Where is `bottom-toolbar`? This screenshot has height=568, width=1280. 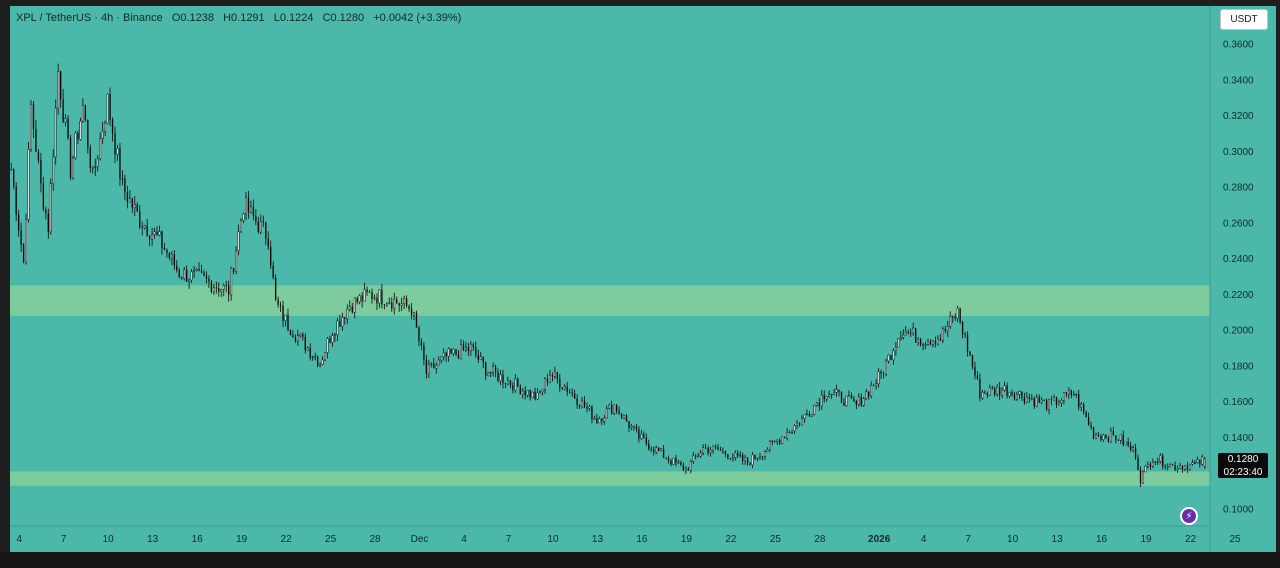
bottom-toolbar is located at coordinates (640, 560).